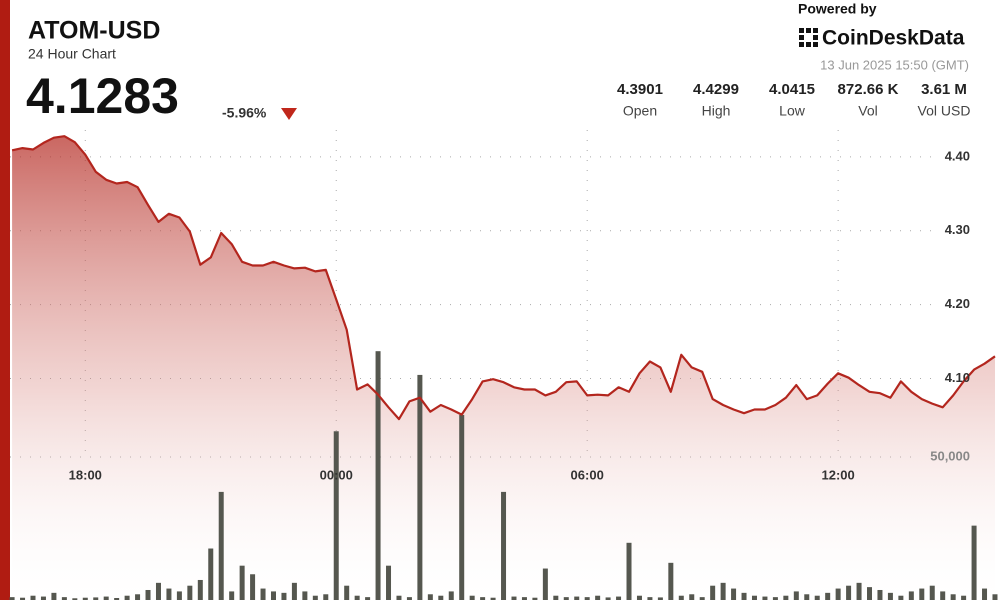  I want to click on y-tick-label: 4.30, so click(957, 229).